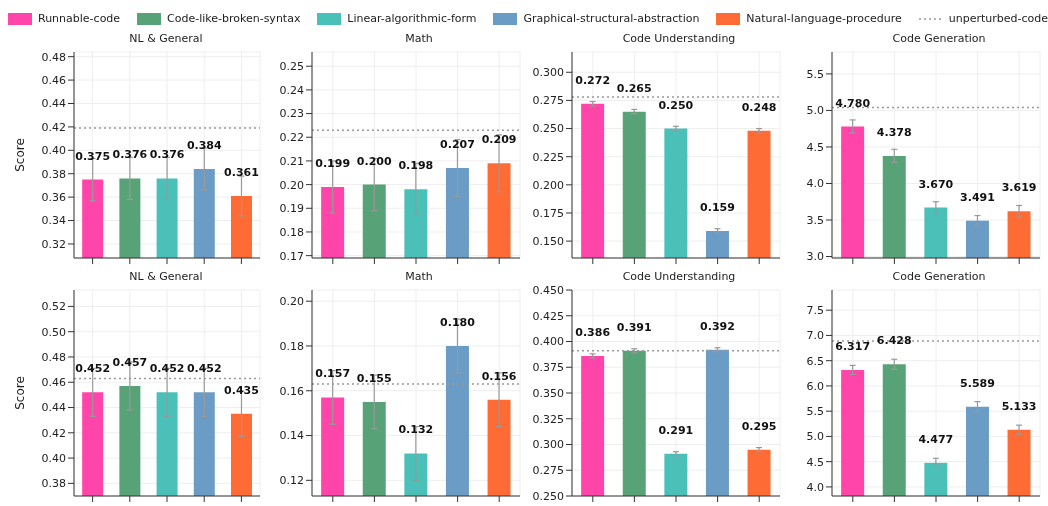 The image size is (1048, 506). I want to click on data-label: 0.155, so click(374, 378).